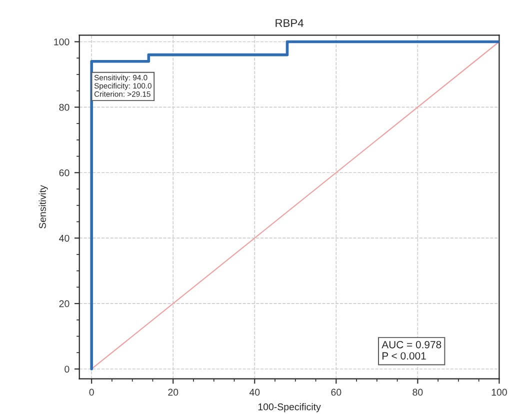  What do you see at coordinates (254, 392) in the screenshot?
I see `x-tick-label: 40` at bounding box center [254, 392].